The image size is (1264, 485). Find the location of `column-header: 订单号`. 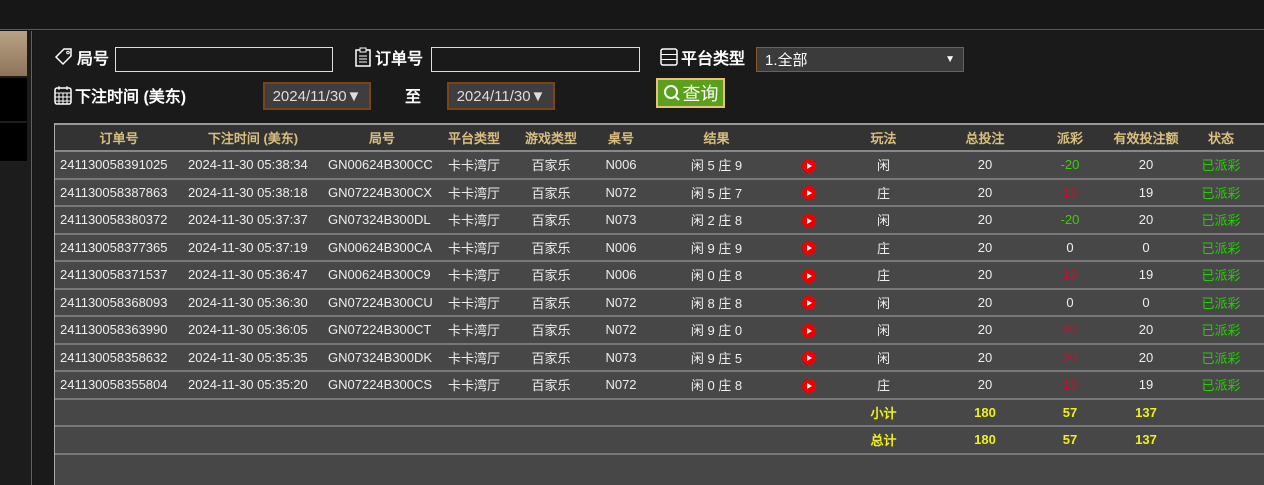

column-header: 订单号 is located at coordinates (119, 137).